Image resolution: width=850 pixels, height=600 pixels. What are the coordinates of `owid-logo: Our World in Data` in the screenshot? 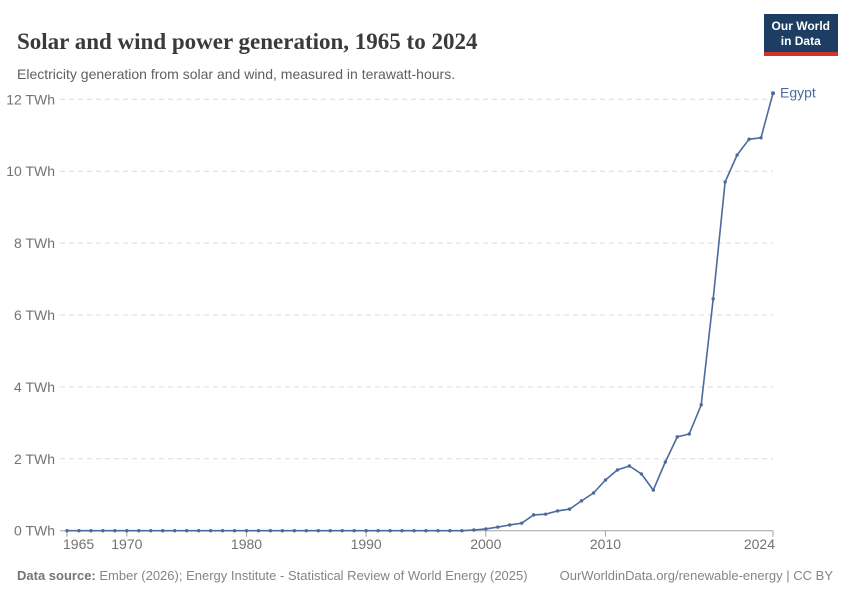 It's located at (800, 35).